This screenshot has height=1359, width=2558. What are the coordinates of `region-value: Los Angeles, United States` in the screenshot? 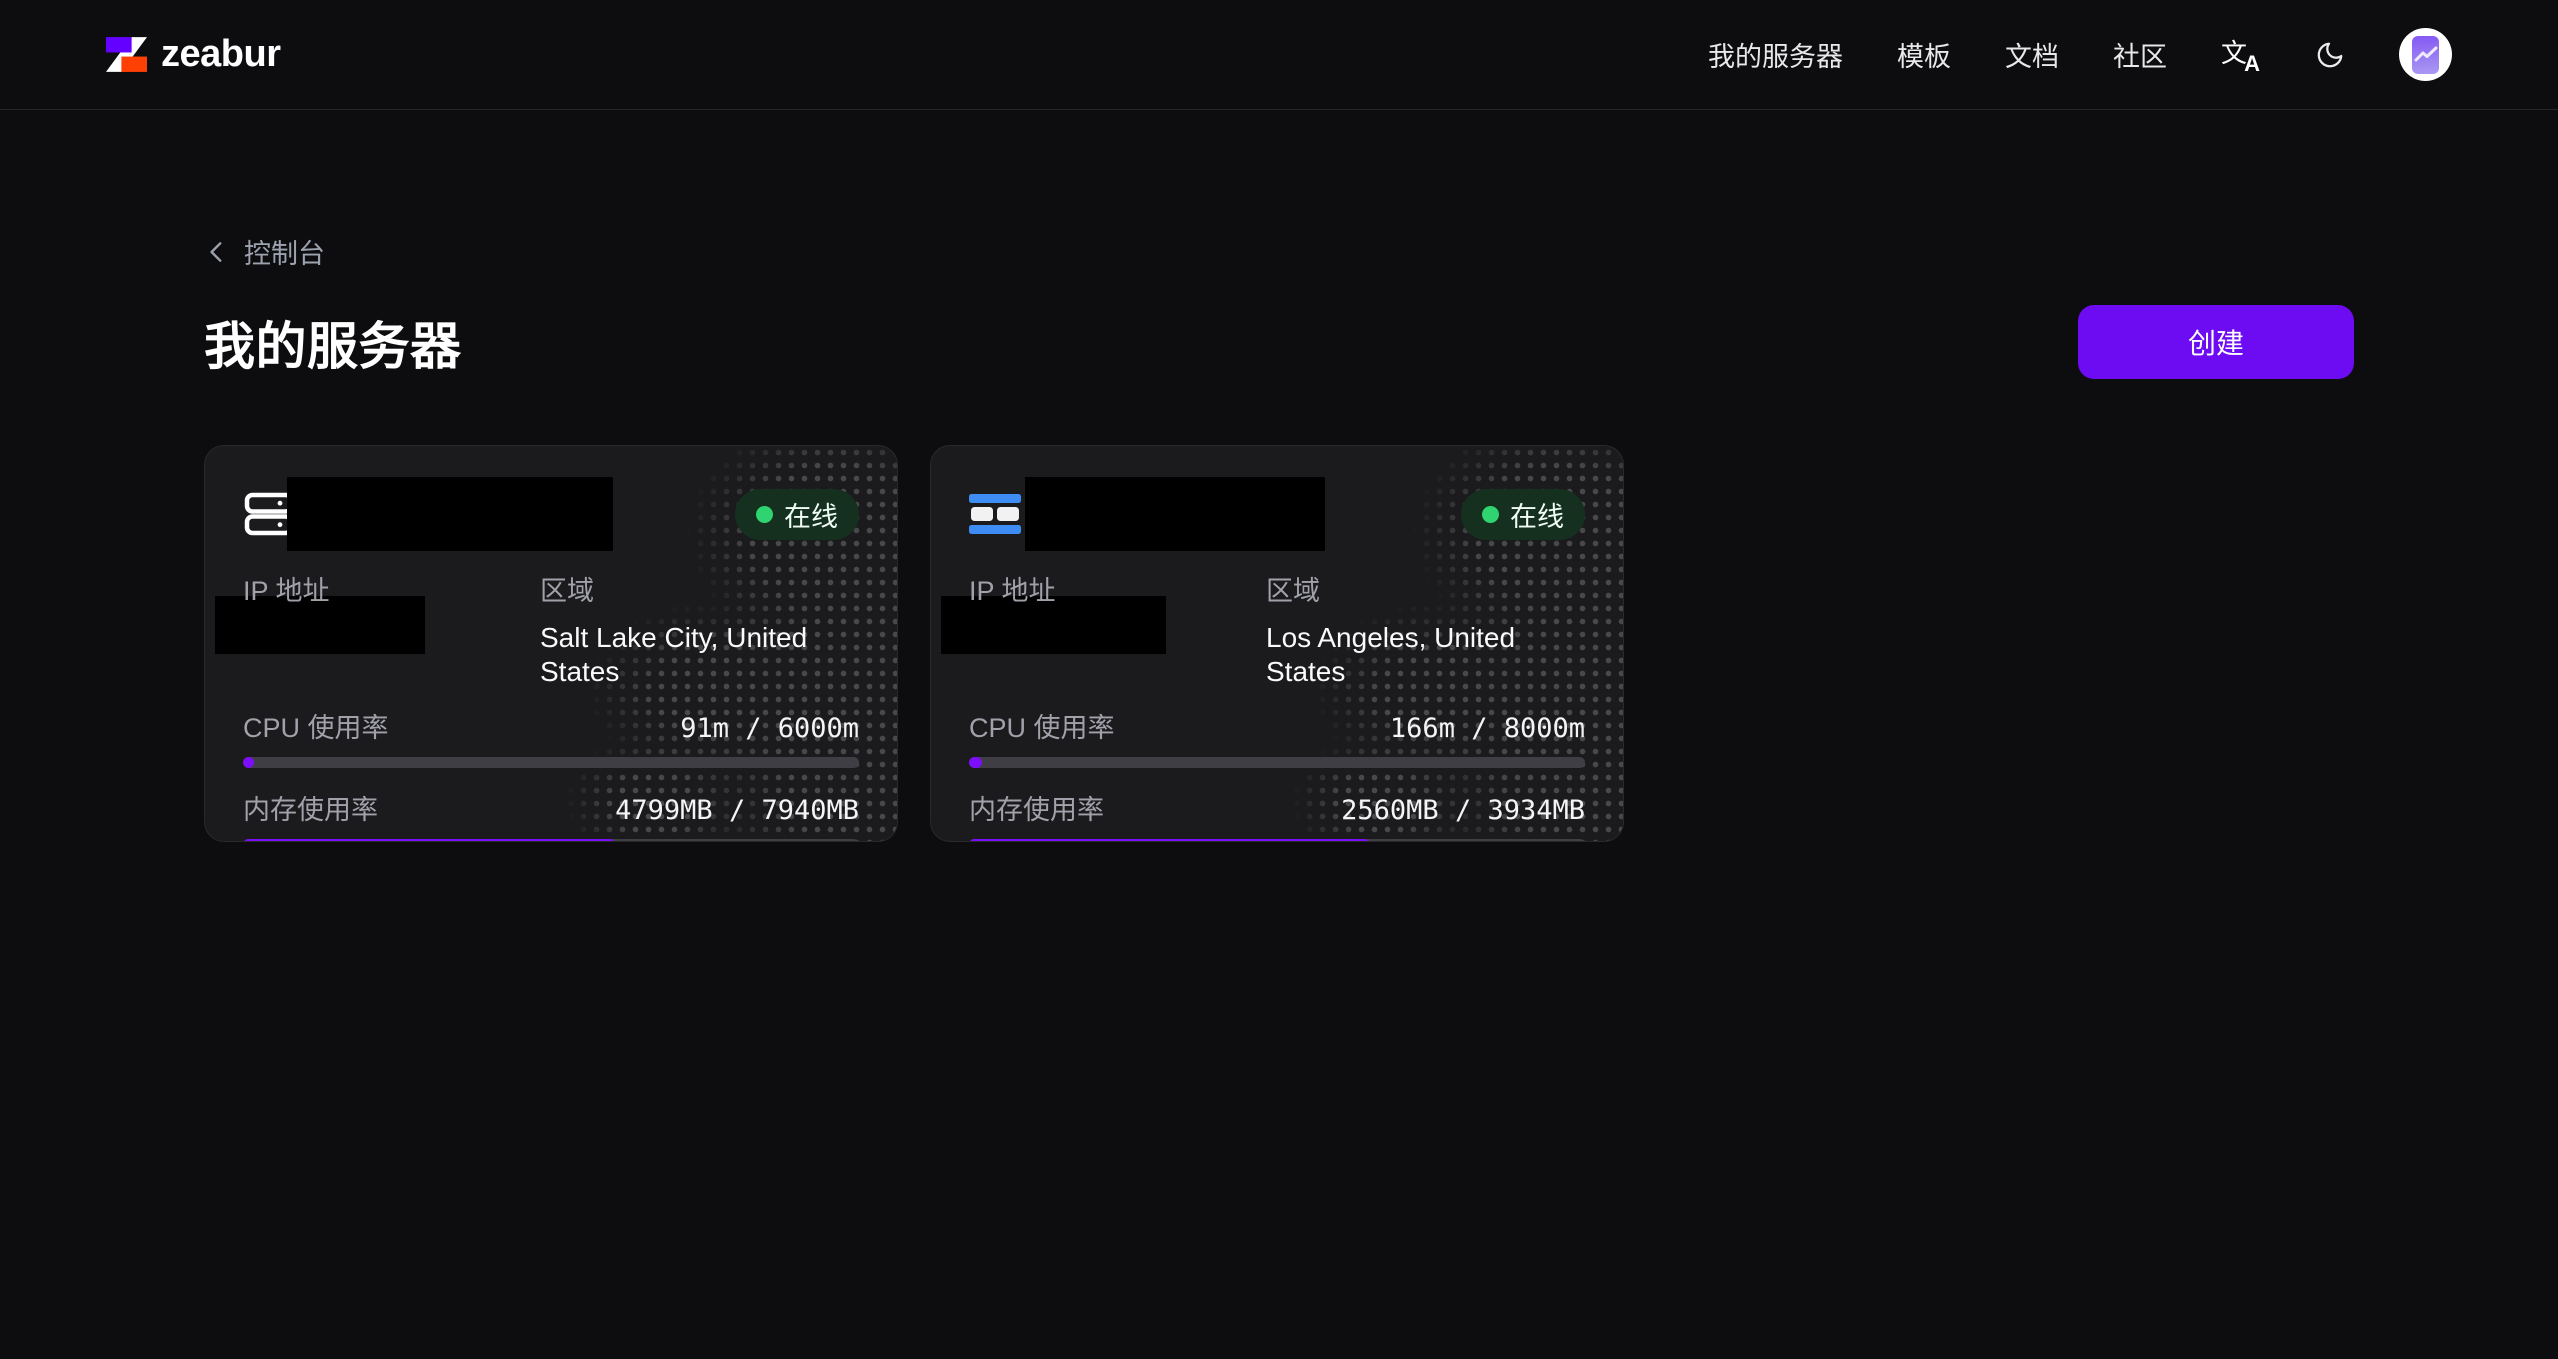 It's located at (1391, 654).